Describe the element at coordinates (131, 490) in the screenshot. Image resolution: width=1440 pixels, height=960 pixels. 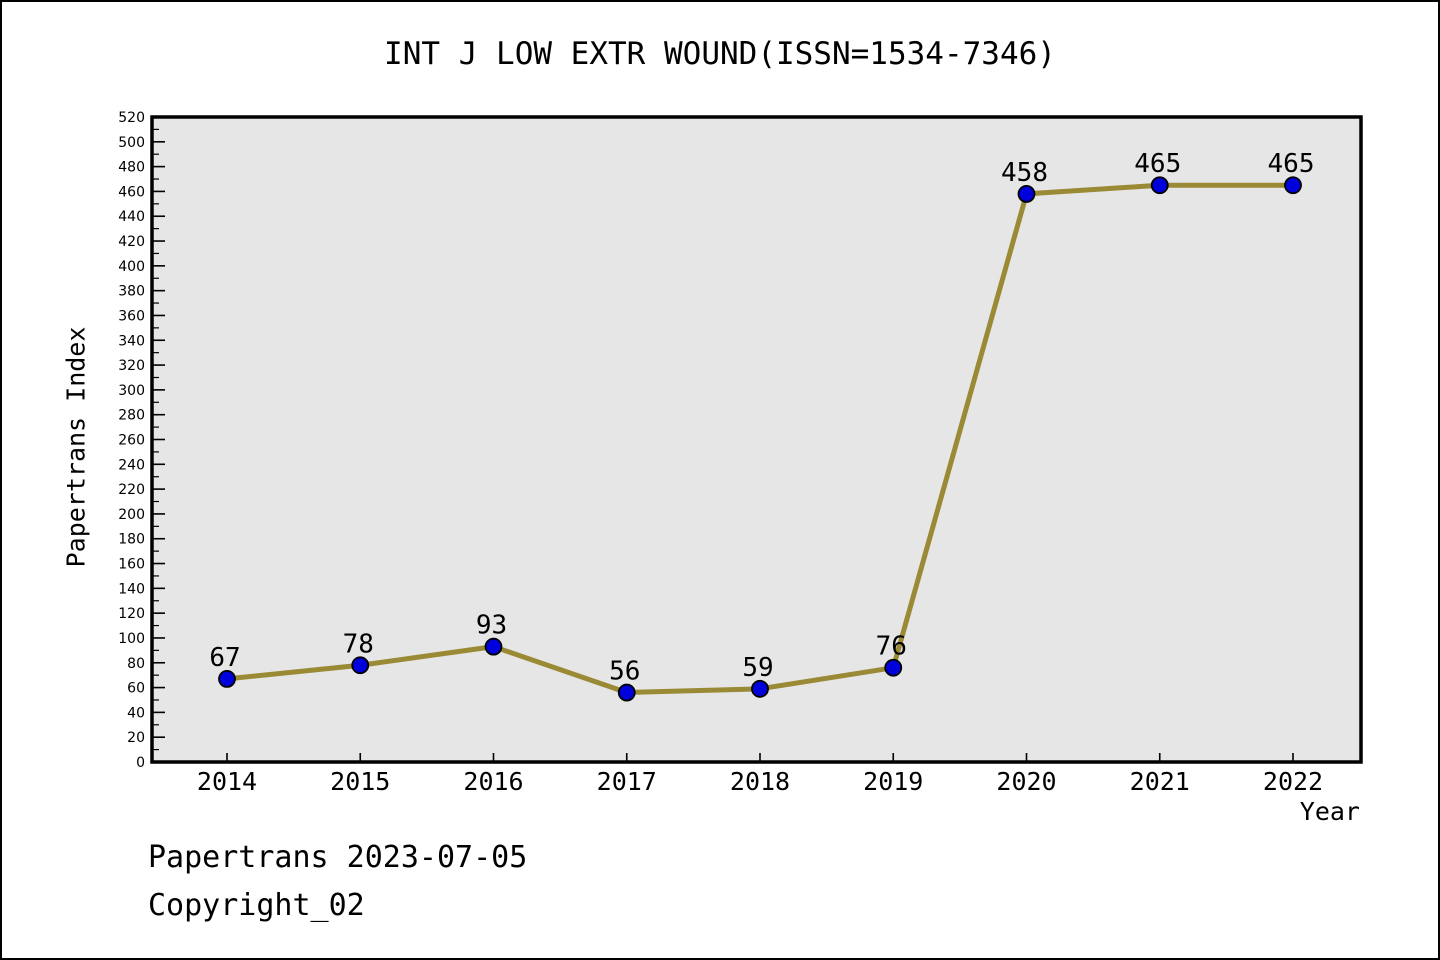
I see `y-tick-label: 220` at that location.